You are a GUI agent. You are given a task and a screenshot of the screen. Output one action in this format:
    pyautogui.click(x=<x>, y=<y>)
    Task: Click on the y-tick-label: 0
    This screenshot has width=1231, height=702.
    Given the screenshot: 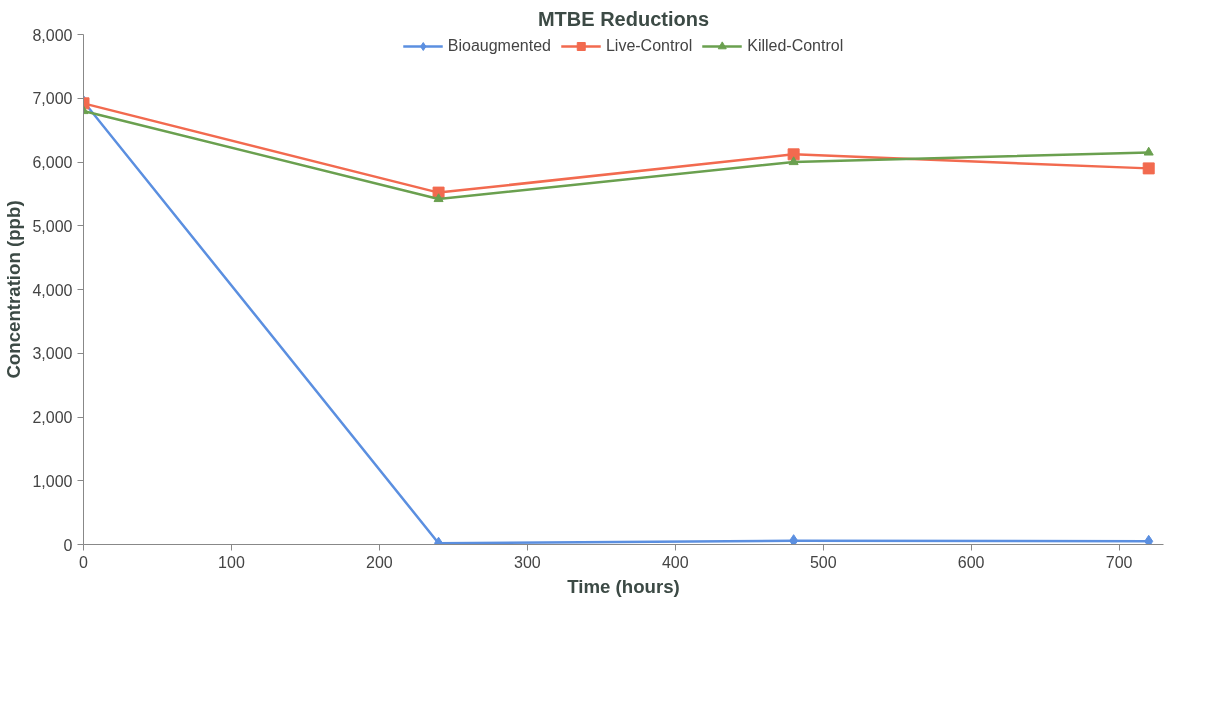 What is the action you would take?
    pyautogui.click(x=68, y=545)
    